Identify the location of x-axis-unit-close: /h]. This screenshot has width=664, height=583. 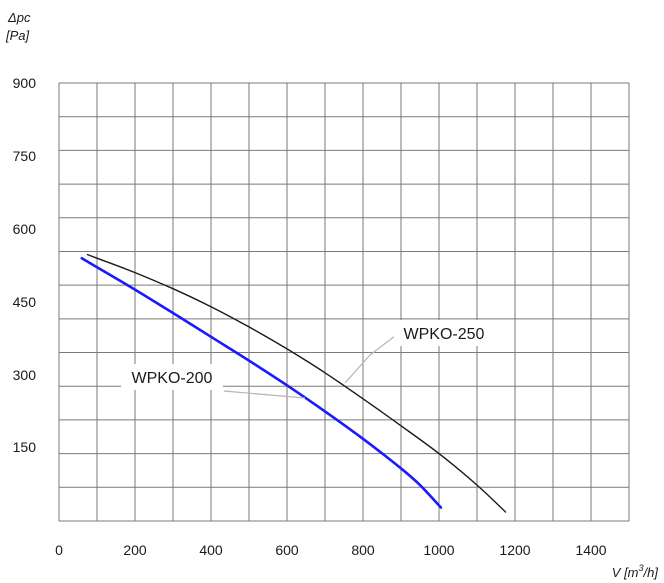
(651, 572).